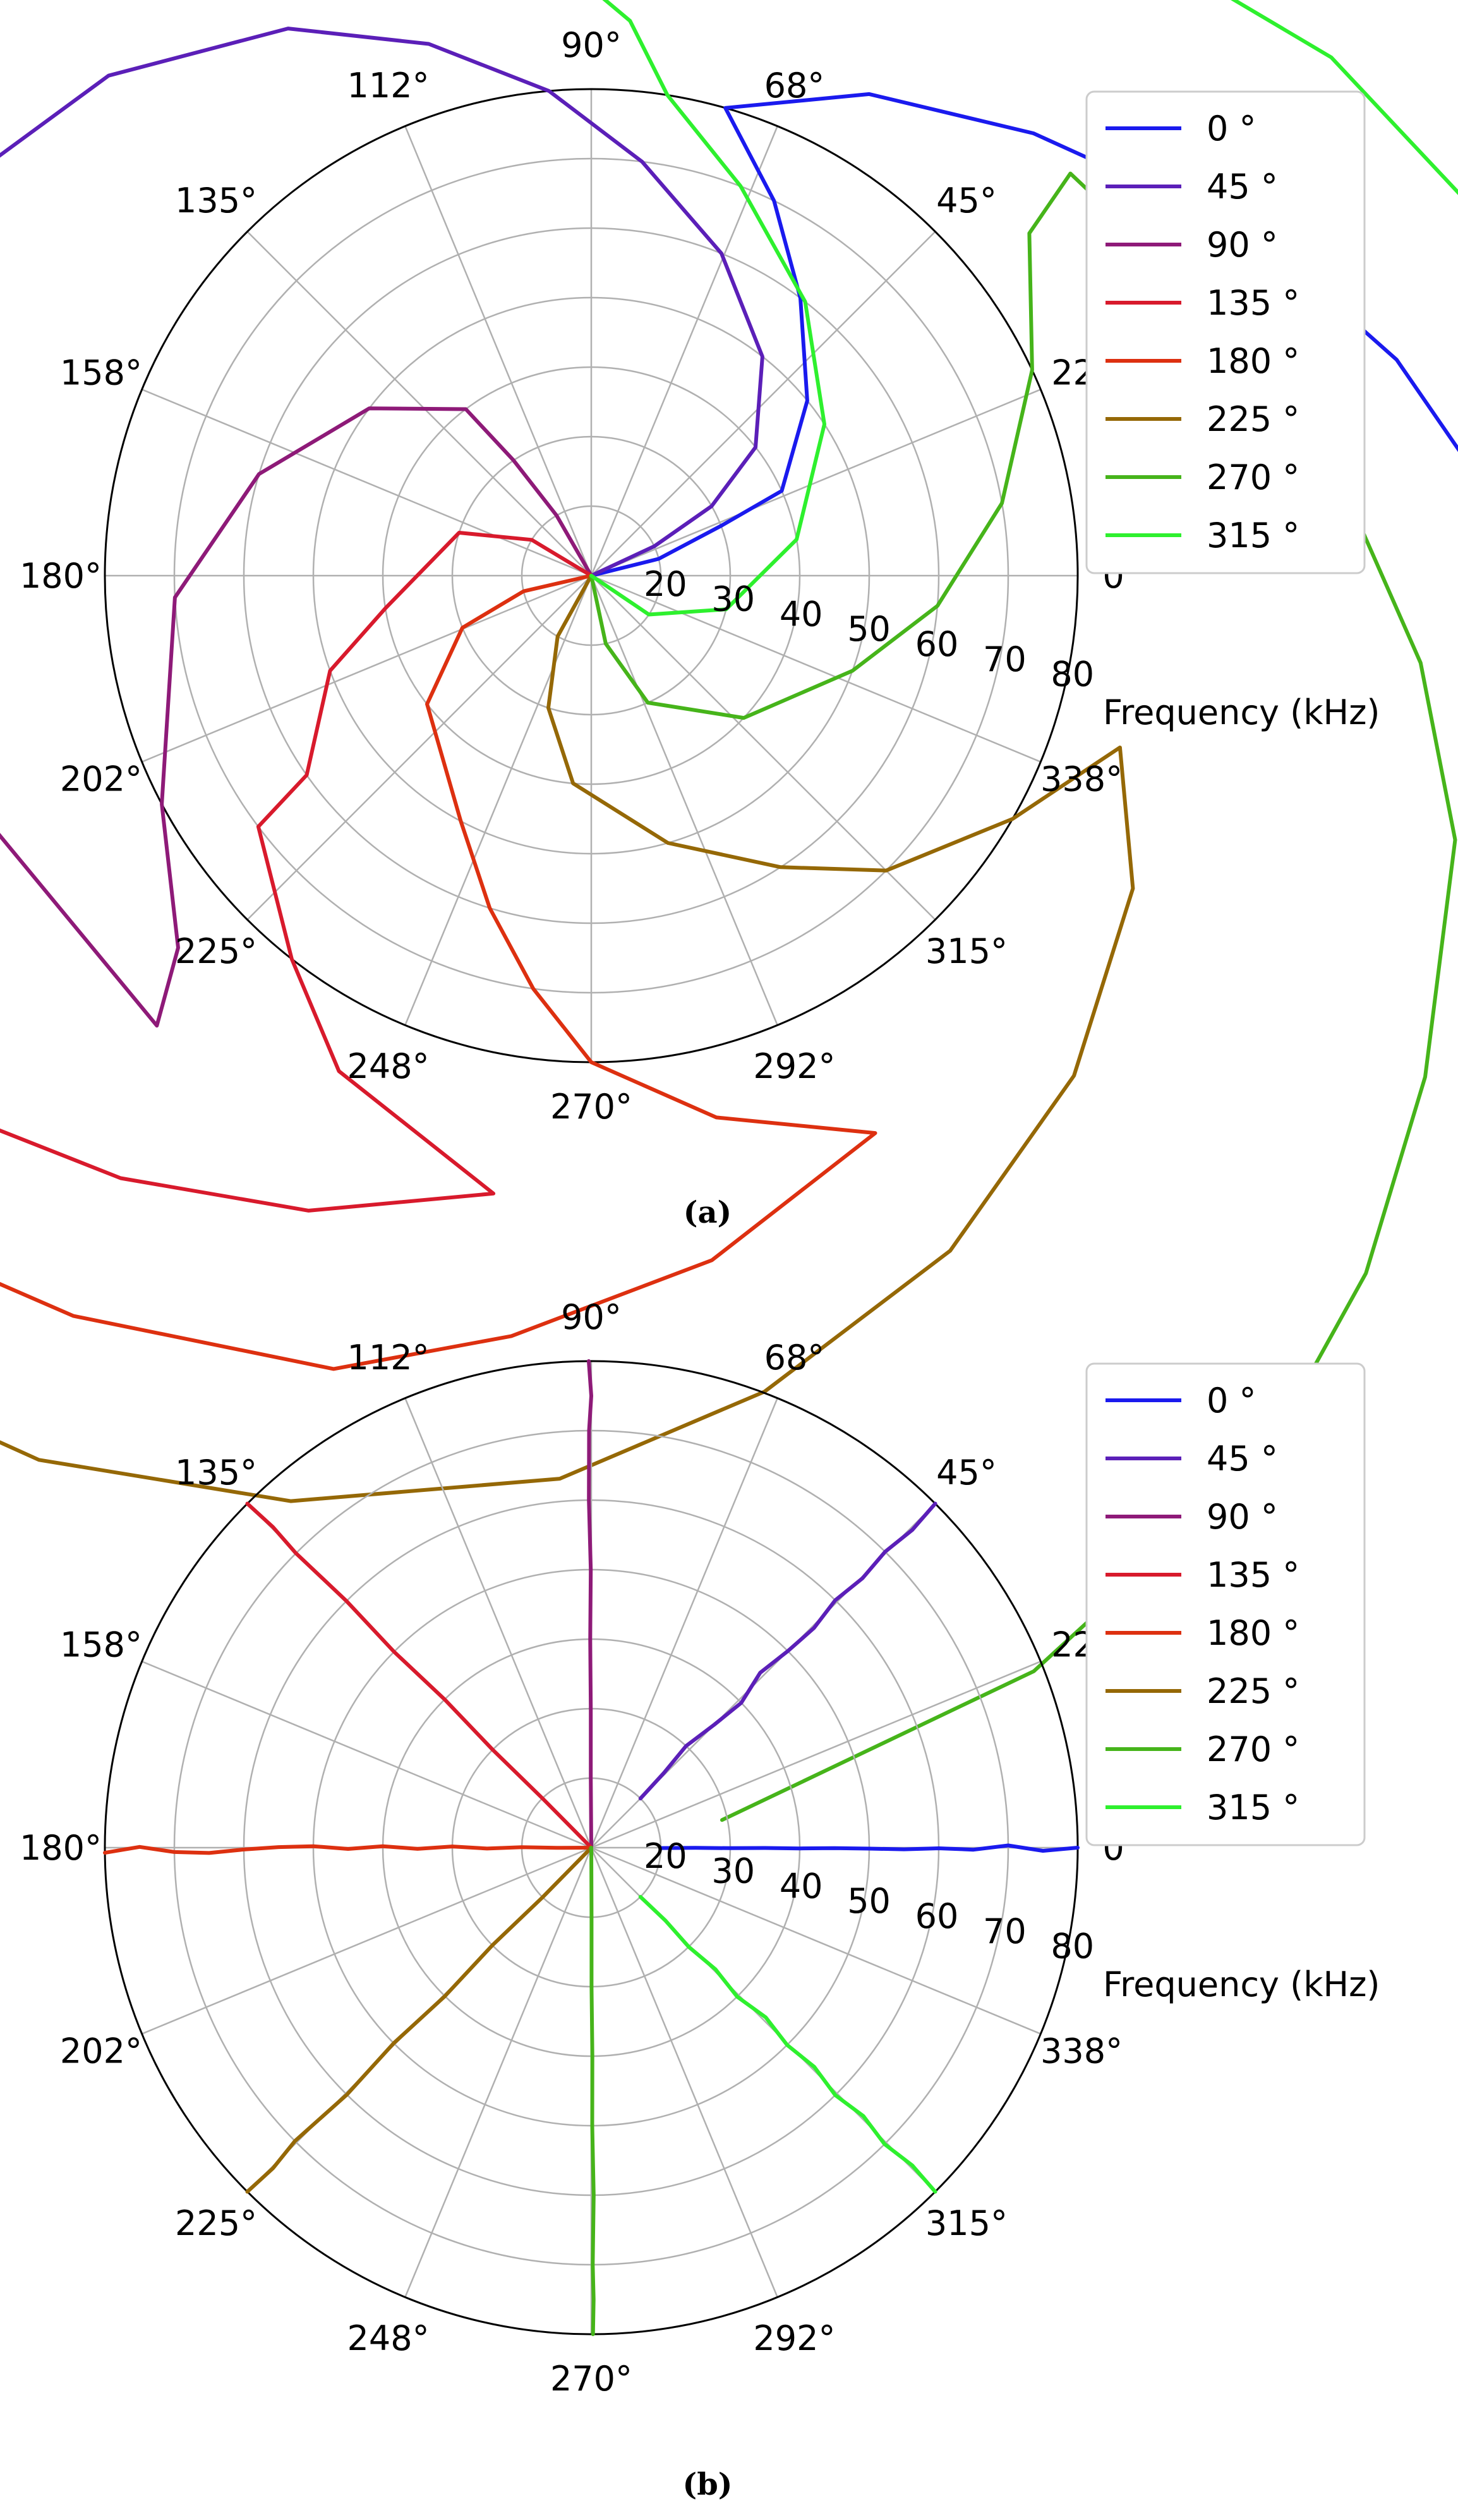 This screenshot has width=1458, height=2520. I want to click on panel-label-a: (a), so click(708, 1212).